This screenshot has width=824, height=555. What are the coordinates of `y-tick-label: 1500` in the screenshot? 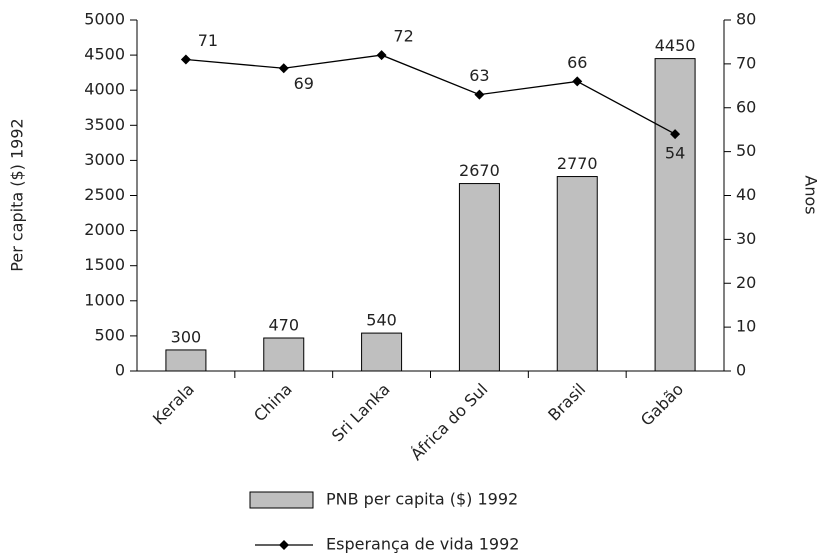 It's located at (104, 264).